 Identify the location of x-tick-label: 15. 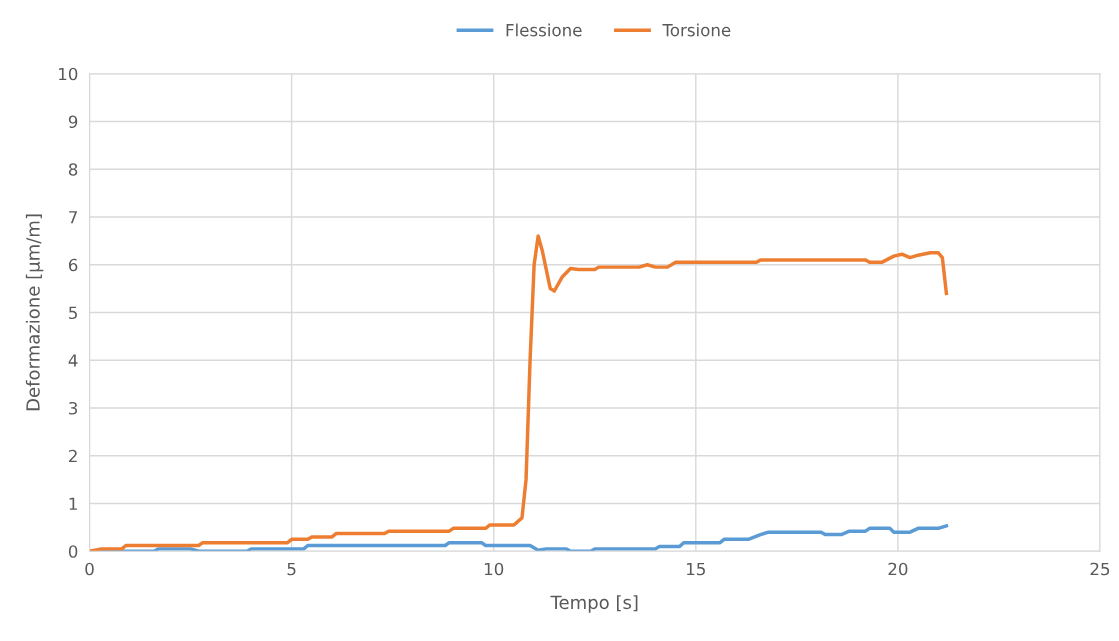
(696, 569).